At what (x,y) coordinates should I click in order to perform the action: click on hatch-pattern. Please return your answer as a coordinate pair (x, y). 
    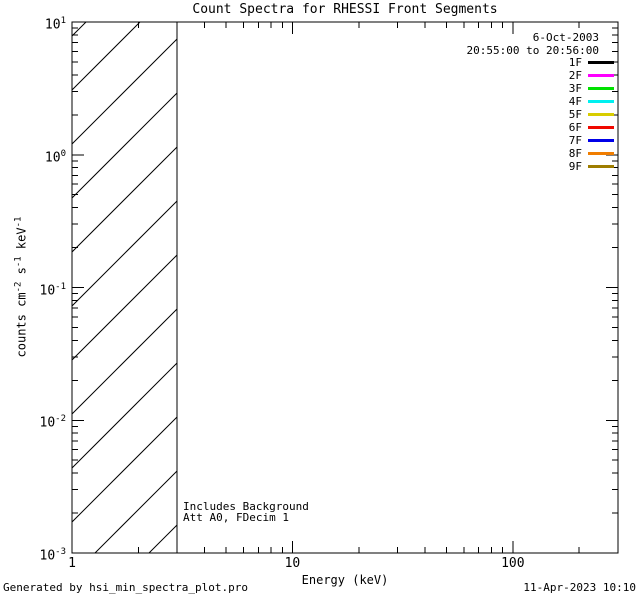
    Looking at the image, I should click on (125, 287).